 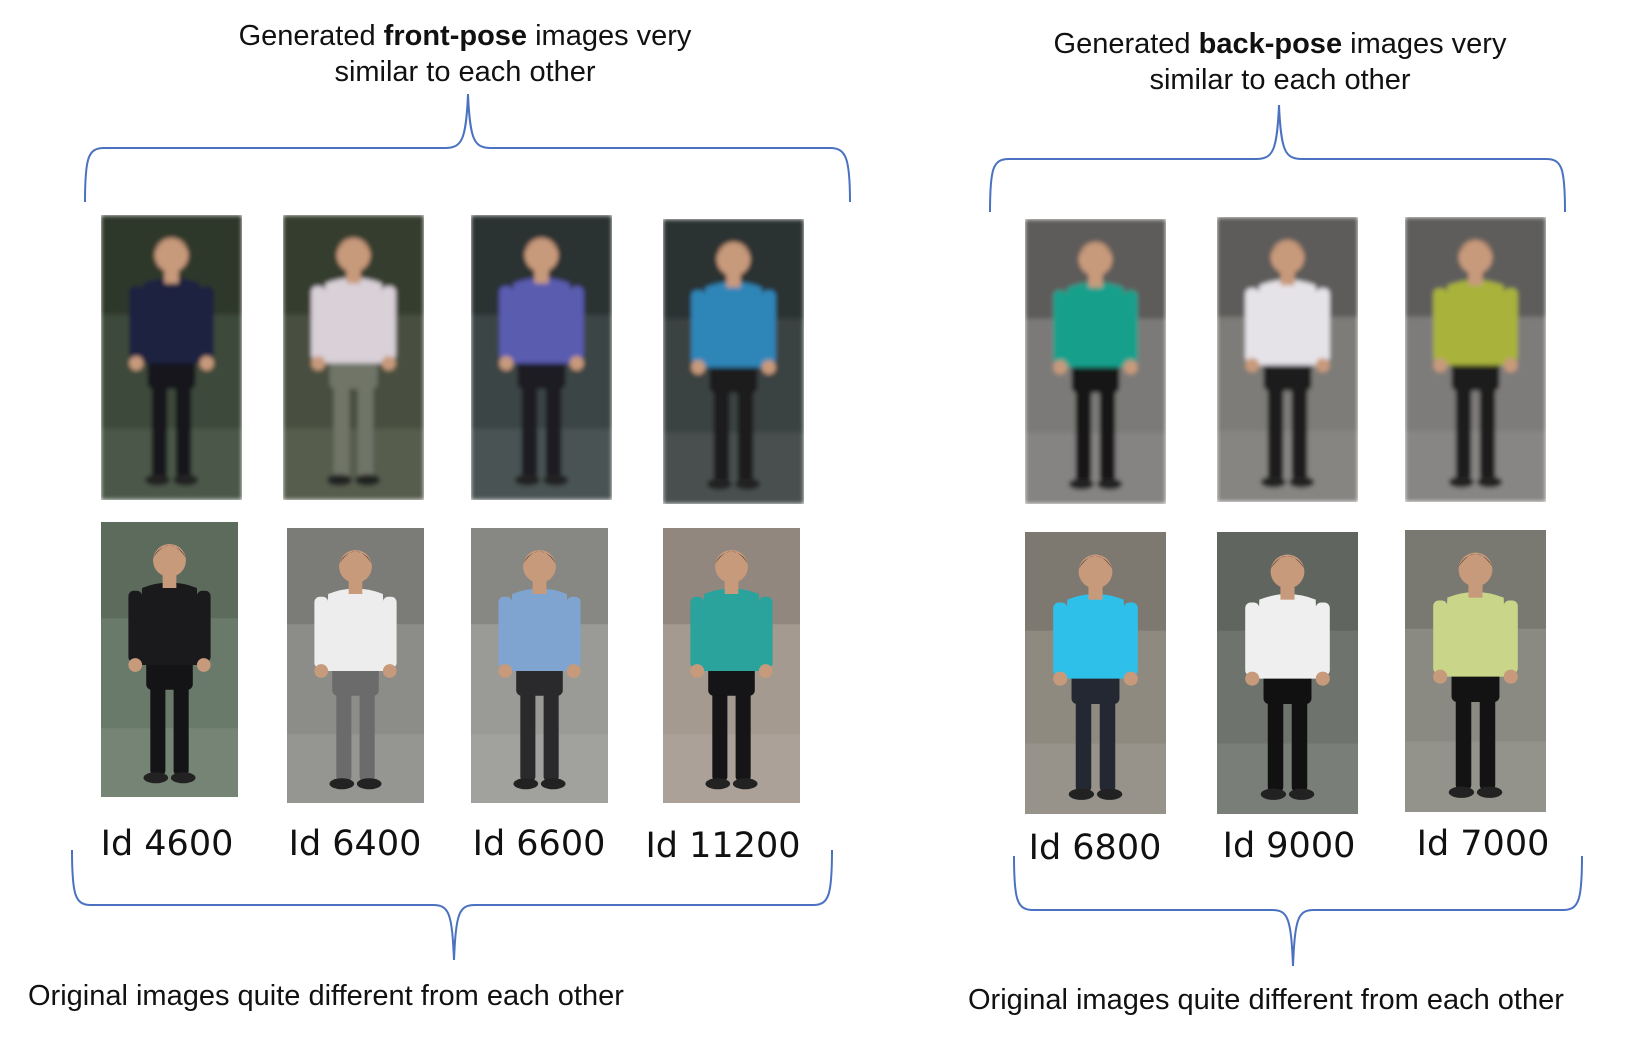 What do you see at coordinates (467, 148) in the screenshot?
I see `left-top-brace` at bounding box center [467, 148].